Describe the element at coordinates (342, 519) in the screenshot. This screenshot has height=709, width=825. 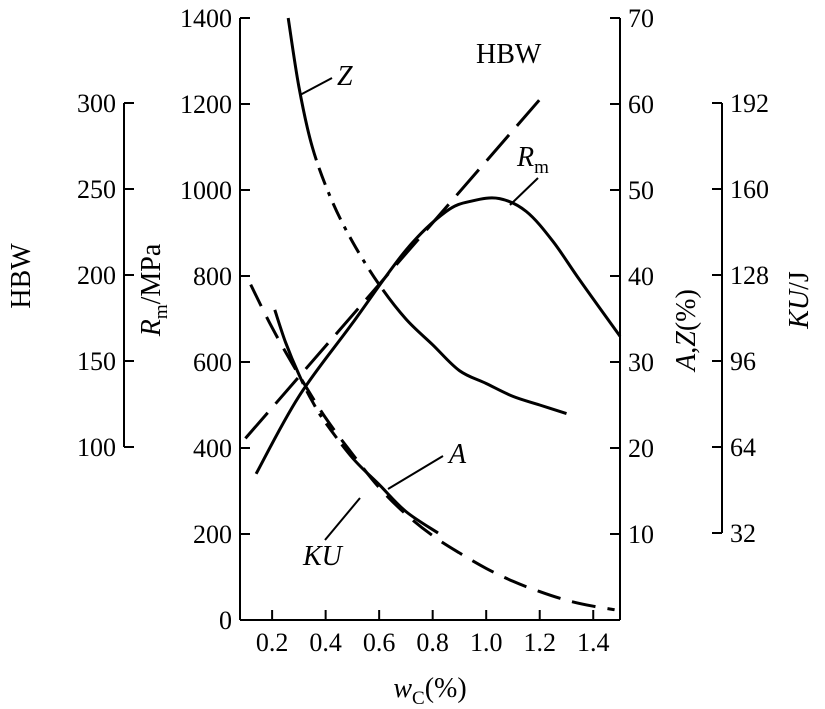
I see `annotation-ku-leader` at that location.